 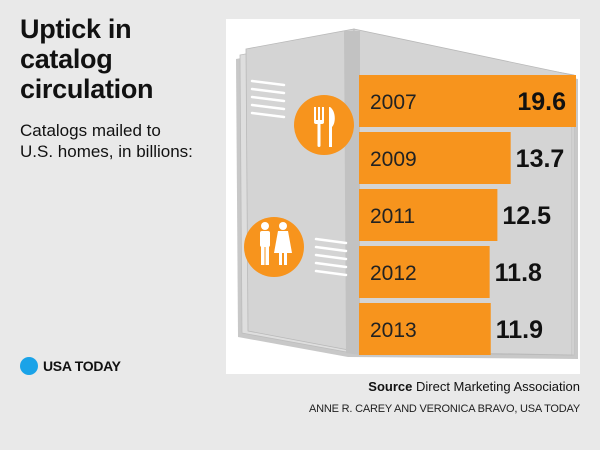 I want to click on category-label-2013: 2013, so click(x=393, y=330).